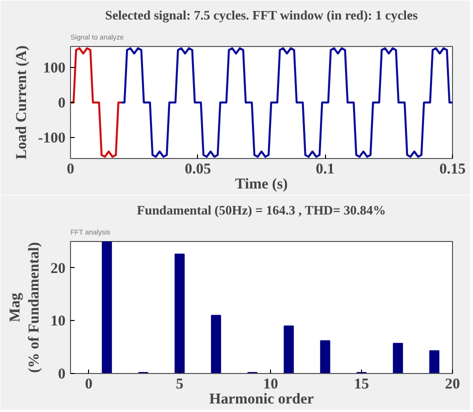  I want to click on x-axis-title: Harmonic order, so click(261, 400).